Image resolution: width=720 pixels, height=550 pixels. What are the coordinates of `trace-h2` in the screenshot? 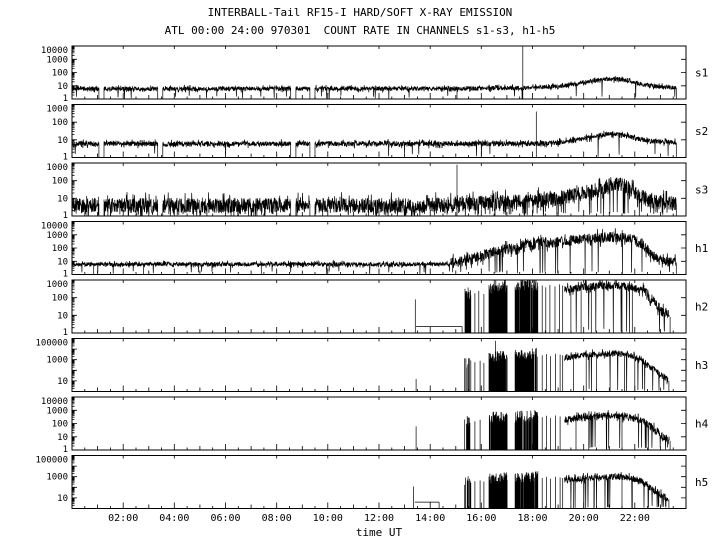 It's located at (371, 306).